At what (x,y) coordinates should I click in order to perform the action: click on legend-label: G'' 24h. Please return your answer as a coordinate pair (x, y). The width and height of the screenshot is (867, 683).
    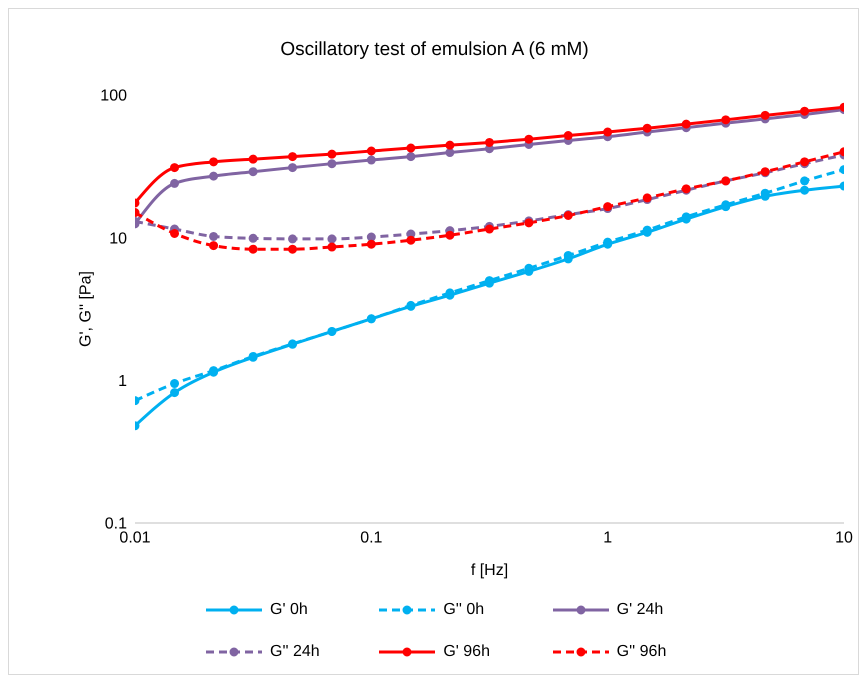
    Looking at the image, I should click on (295, 652).